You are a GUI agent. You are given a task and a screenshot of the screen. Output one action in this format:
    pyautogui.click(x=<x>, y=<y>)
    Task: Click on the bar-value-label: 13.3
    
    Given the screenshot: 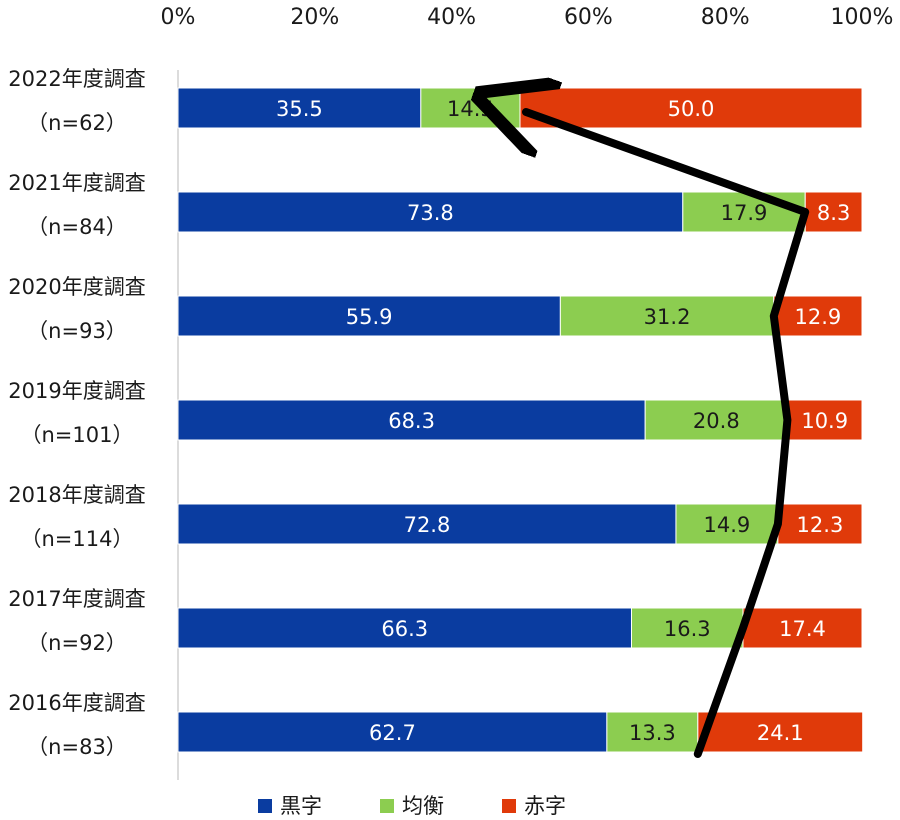 What is the action you would take?
    pyautogui.click(x=652, y=733)
    